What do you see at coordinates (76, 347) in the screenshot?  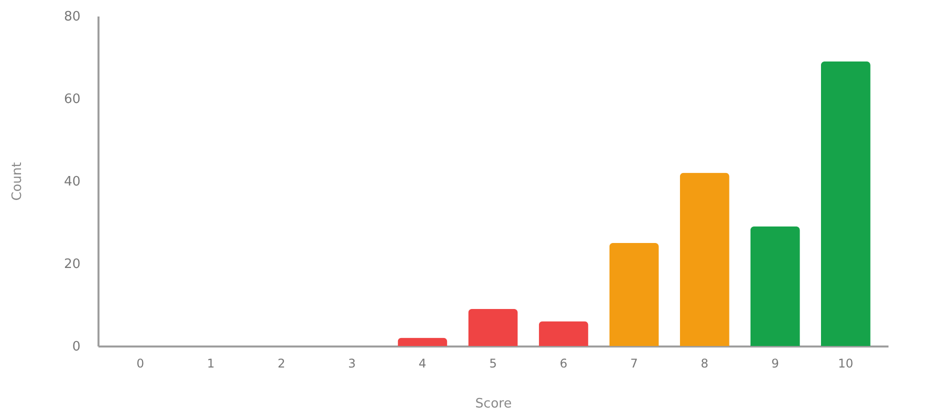 I see `y-tick-label: 0` at bounding box center [76, 347].